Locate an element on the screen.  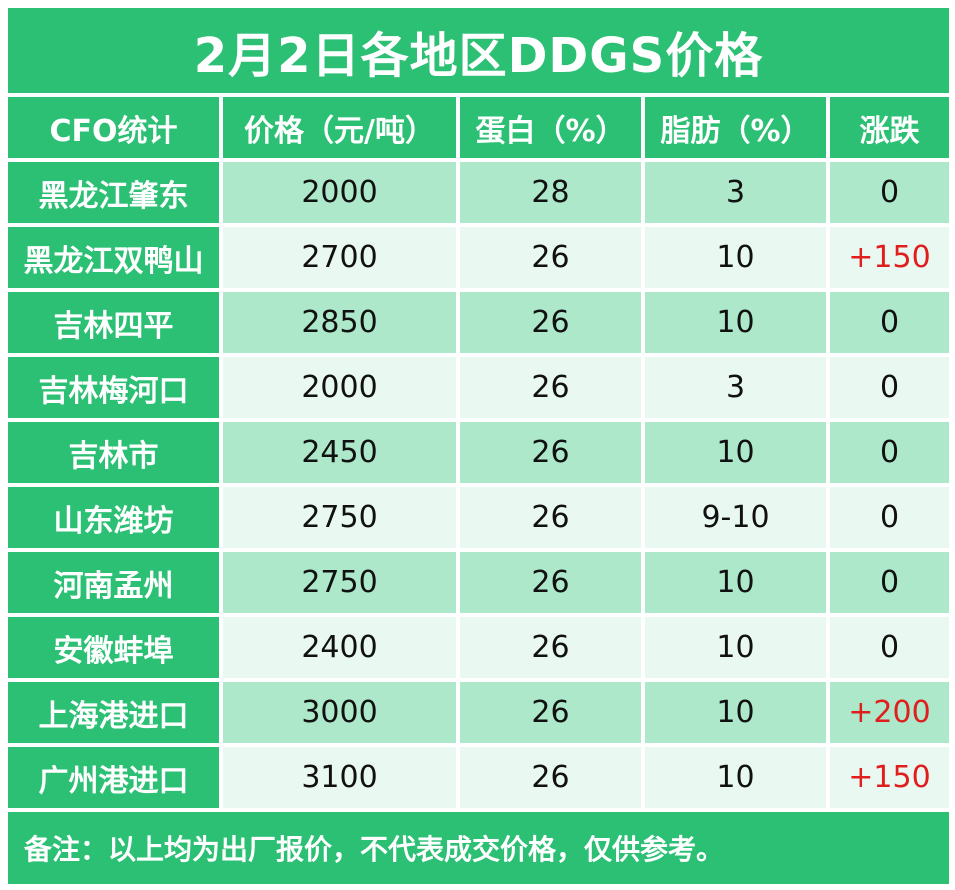
table-row: 吉林四平 2850 26 10 0 is located at coordinates (478, 322).